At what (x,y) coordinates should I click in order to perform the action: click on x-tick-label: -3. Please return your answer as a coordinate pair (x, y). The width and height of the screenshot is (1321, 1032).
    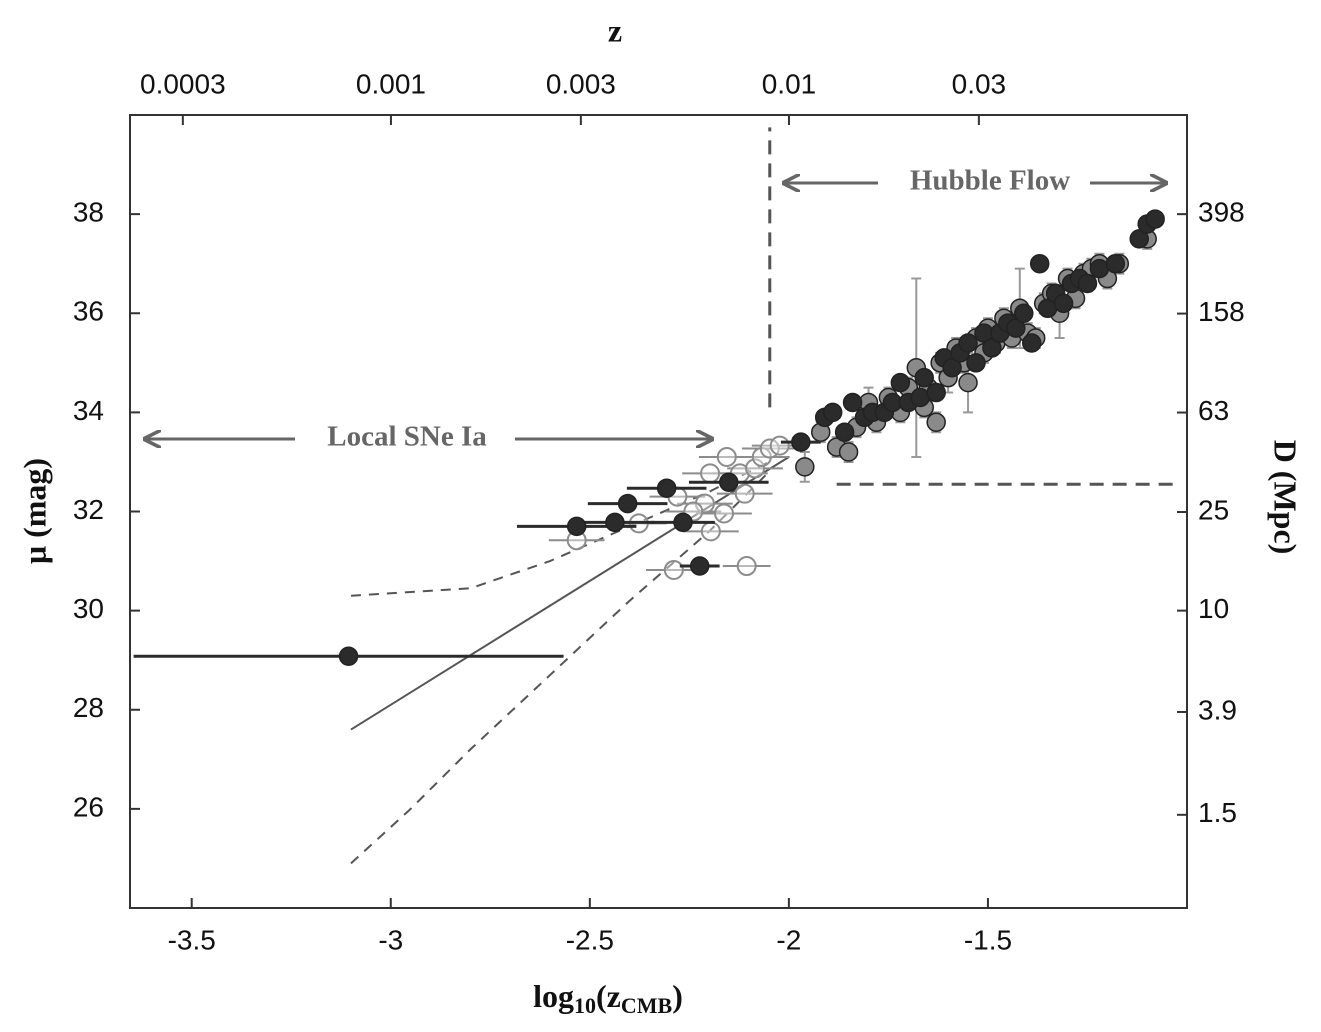
    Looking at the image, I should click on (390, 939).